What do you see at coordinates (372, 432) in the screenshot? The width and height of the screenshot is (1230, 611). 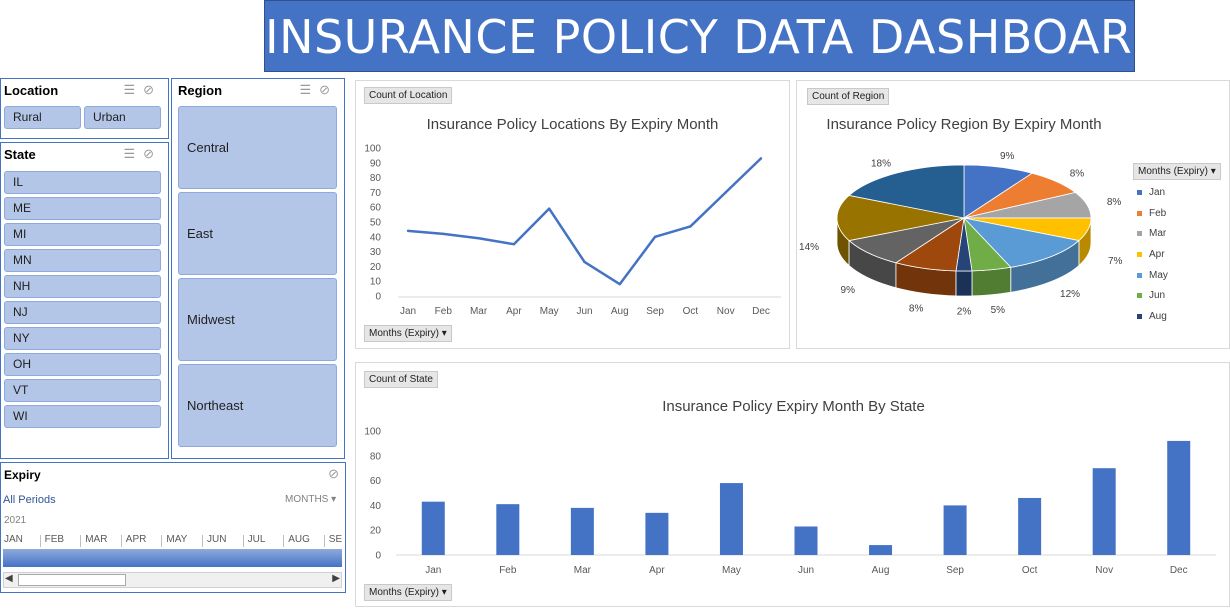 I see `y-tick-label: 100` at bounding box center [372, 432].